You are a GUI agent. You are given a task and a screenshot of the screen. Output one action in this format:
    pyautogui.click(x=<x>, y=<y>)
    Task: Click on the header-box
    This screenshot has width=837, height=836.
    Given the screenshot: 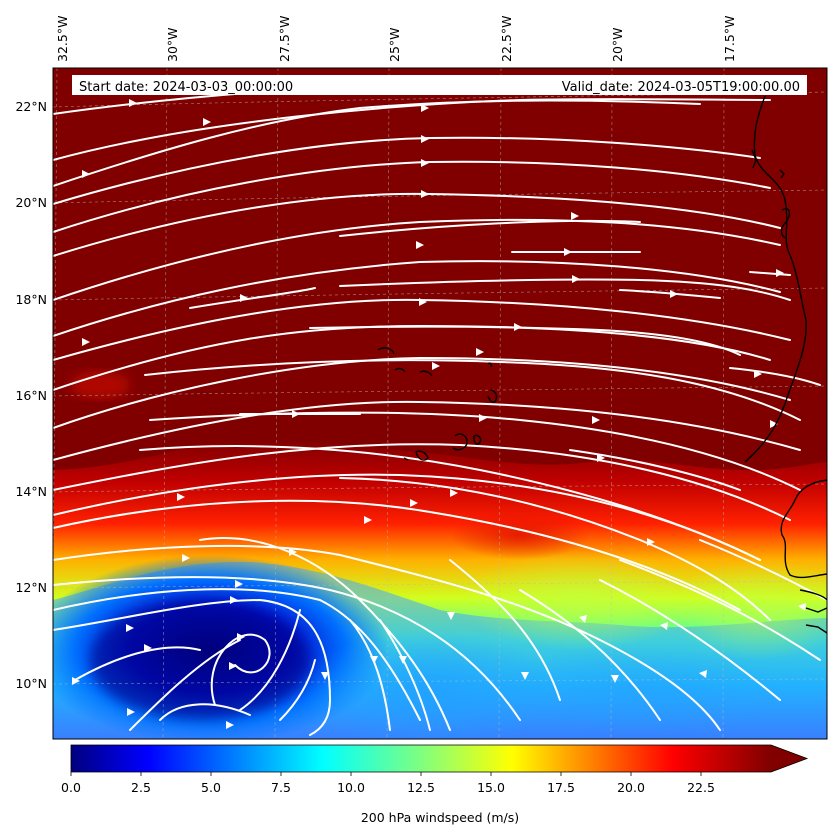 What is the action you would take?
    pyautogui.click(x=439, y=85)
    